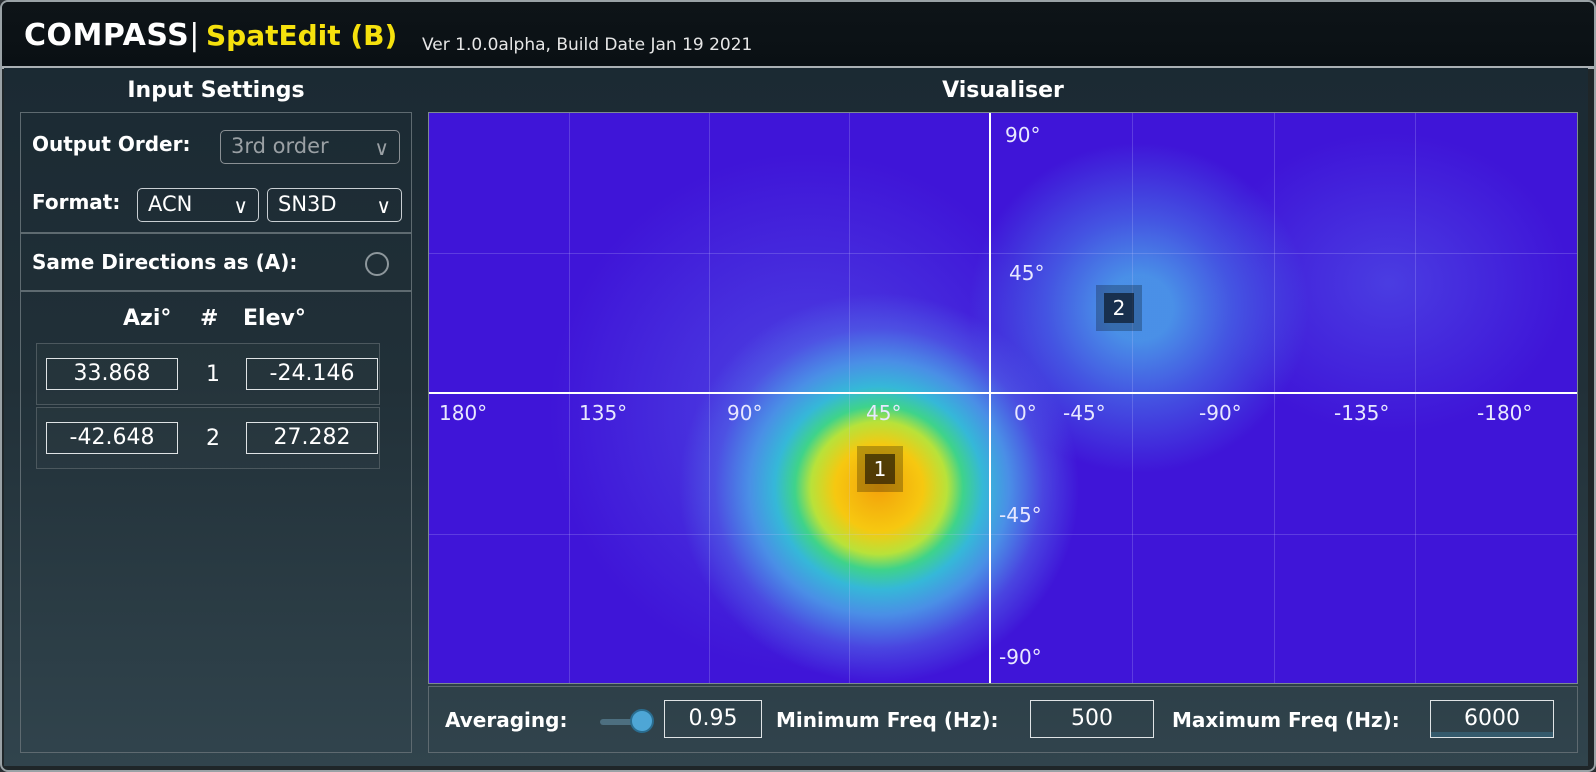 The width and height of the screenshot is (1596, 772). I want to click on azimuth-header: Azi°, so click(147, 318).